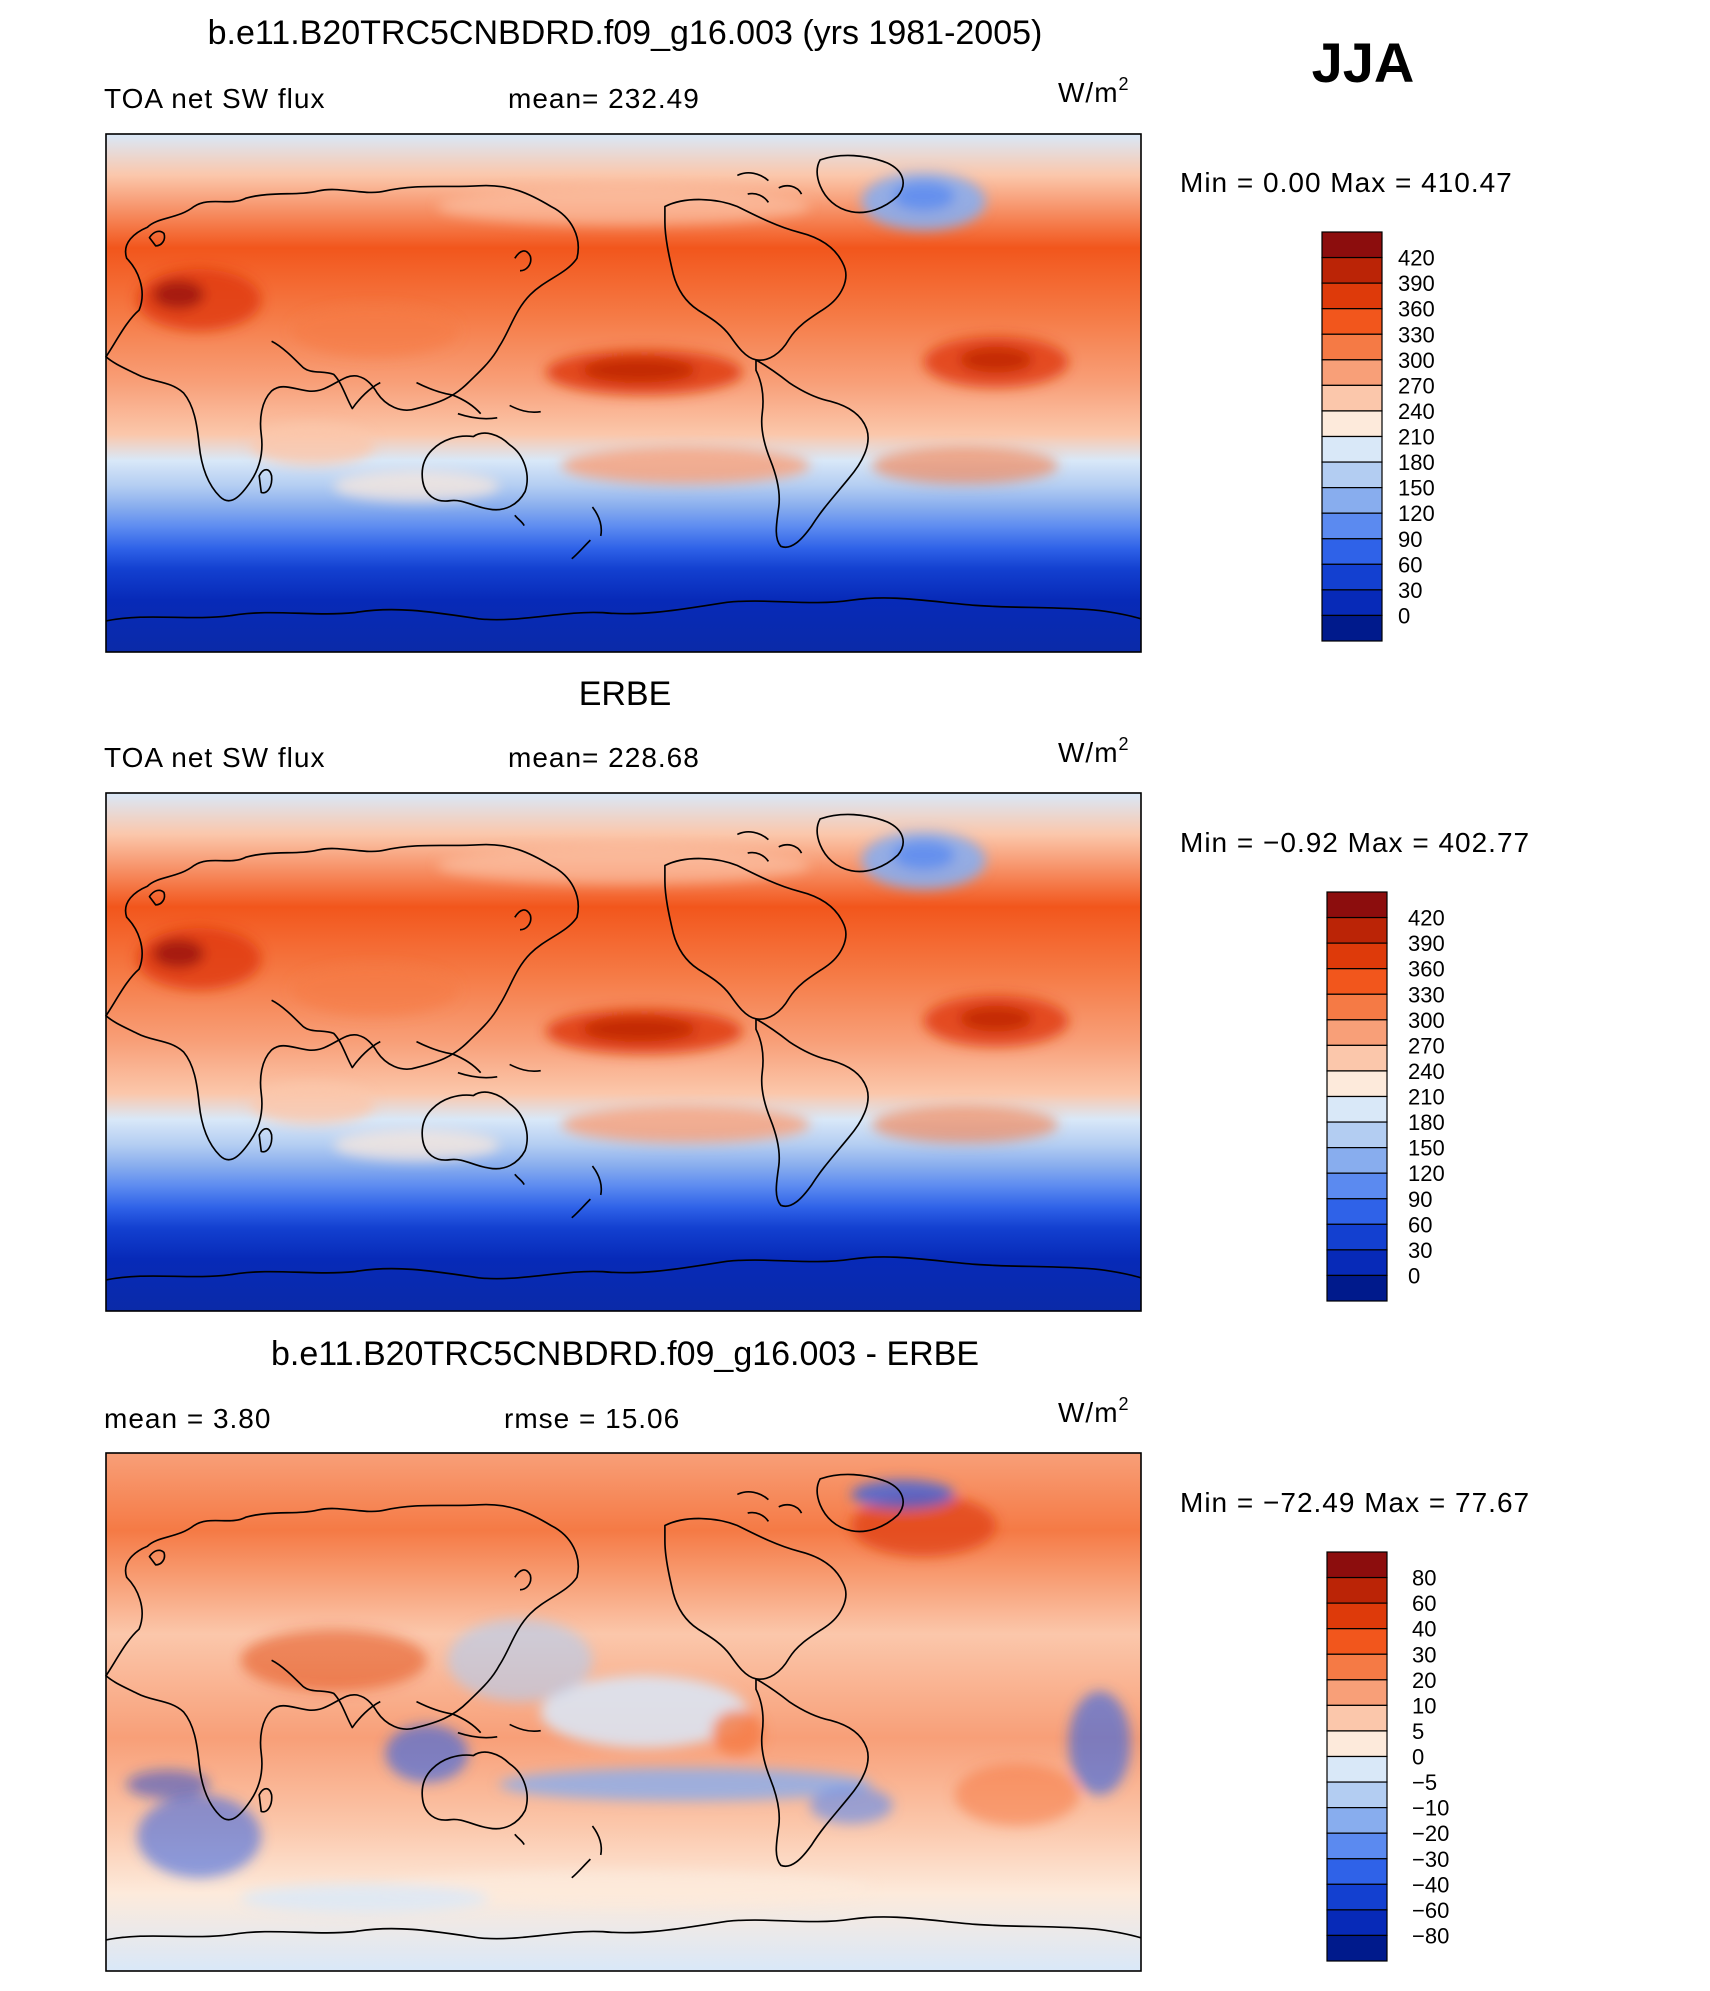 Image resolution: width=1710 pixels, height=1991 pixels. Describe the element at coordinates (1424, 1782) in the screenshot. I see `colorbar-tick-label: −5` at that location.